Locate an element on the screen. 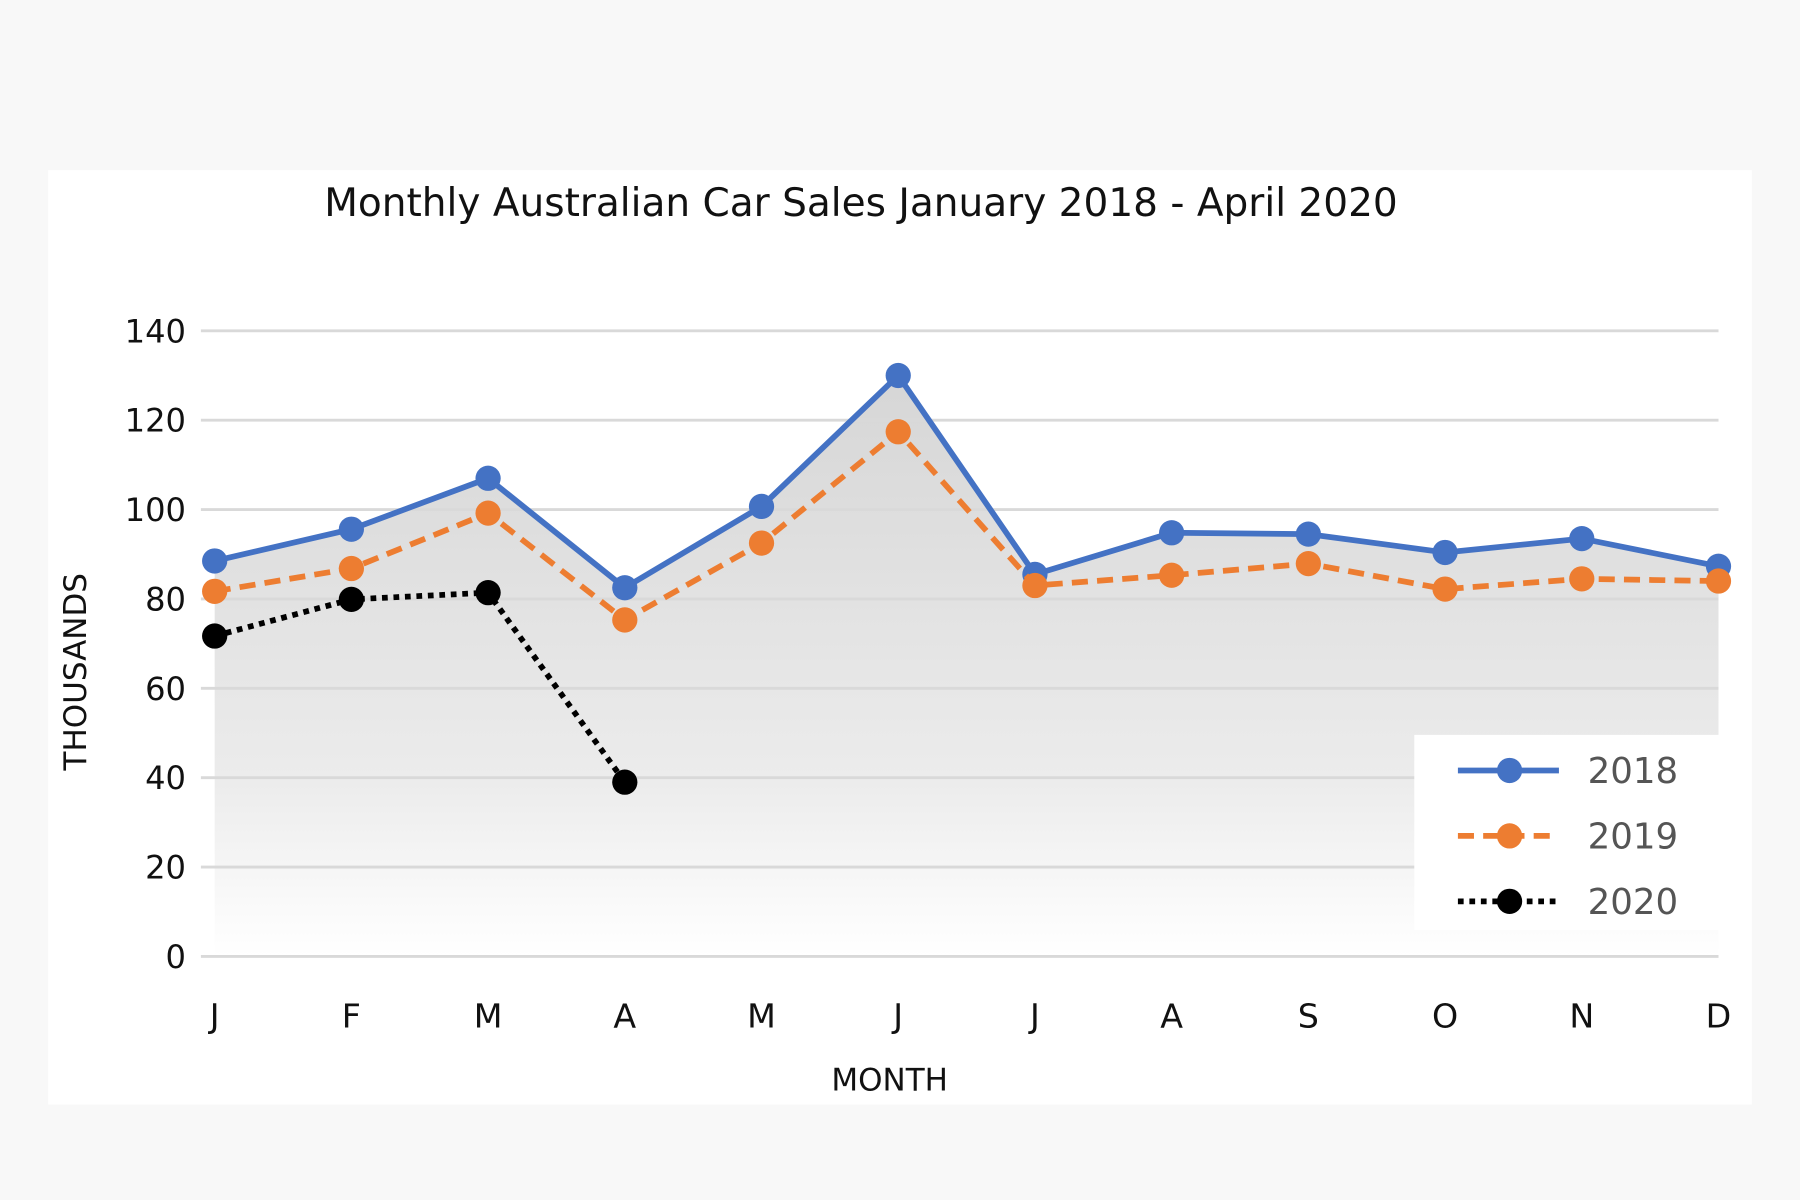  x-tick-label: D is located at coordinates (1719, 1016).